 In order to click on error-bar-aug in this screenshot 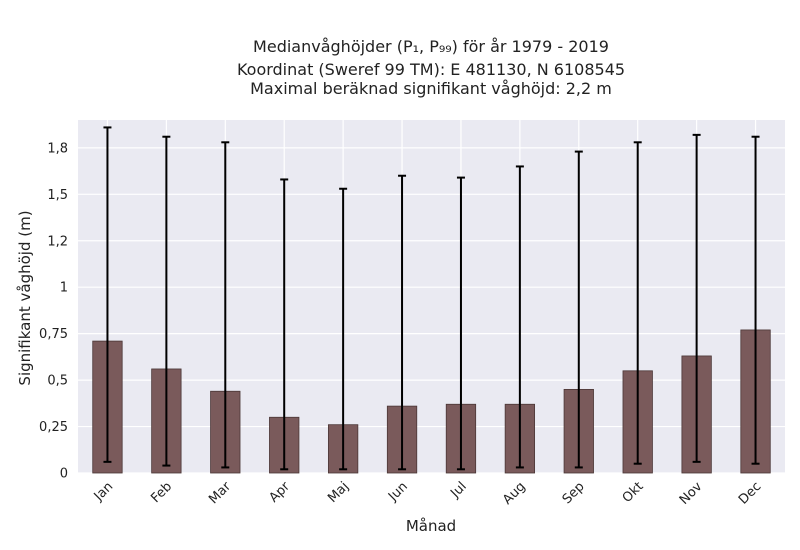, I will do `click(519, 317)`.